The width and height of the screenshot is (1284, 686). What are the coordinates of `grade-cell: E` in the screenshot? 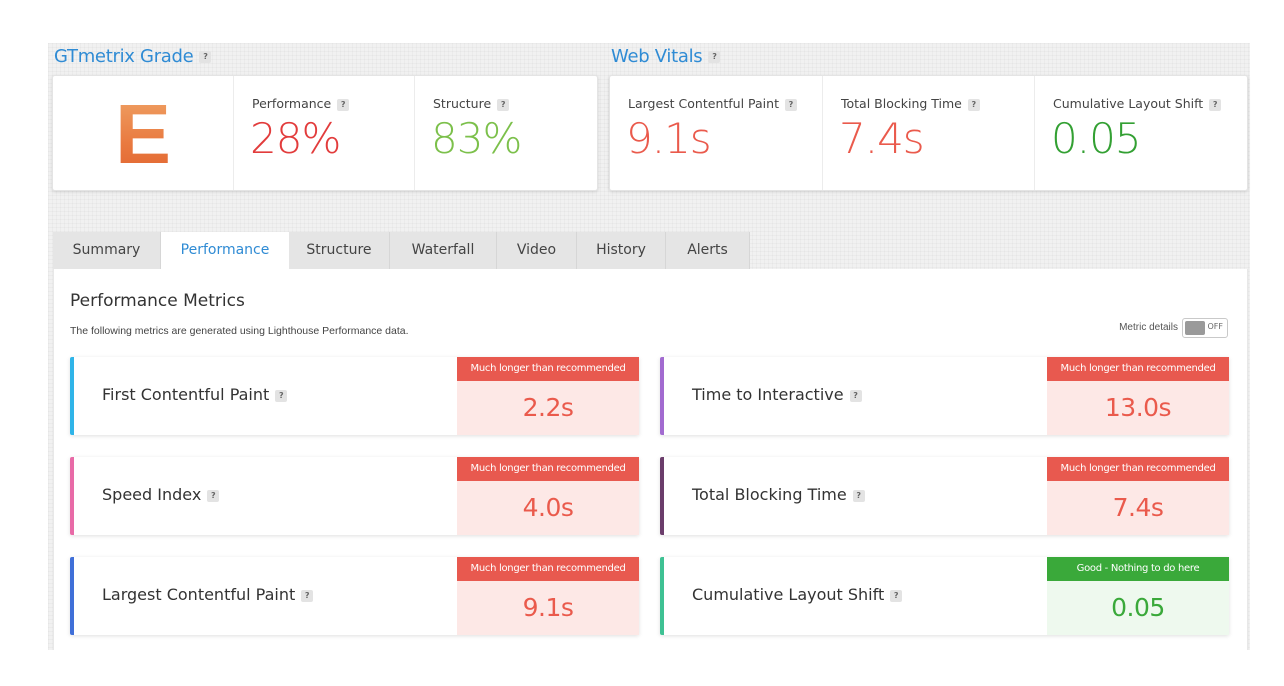 It's located at (143, 133).